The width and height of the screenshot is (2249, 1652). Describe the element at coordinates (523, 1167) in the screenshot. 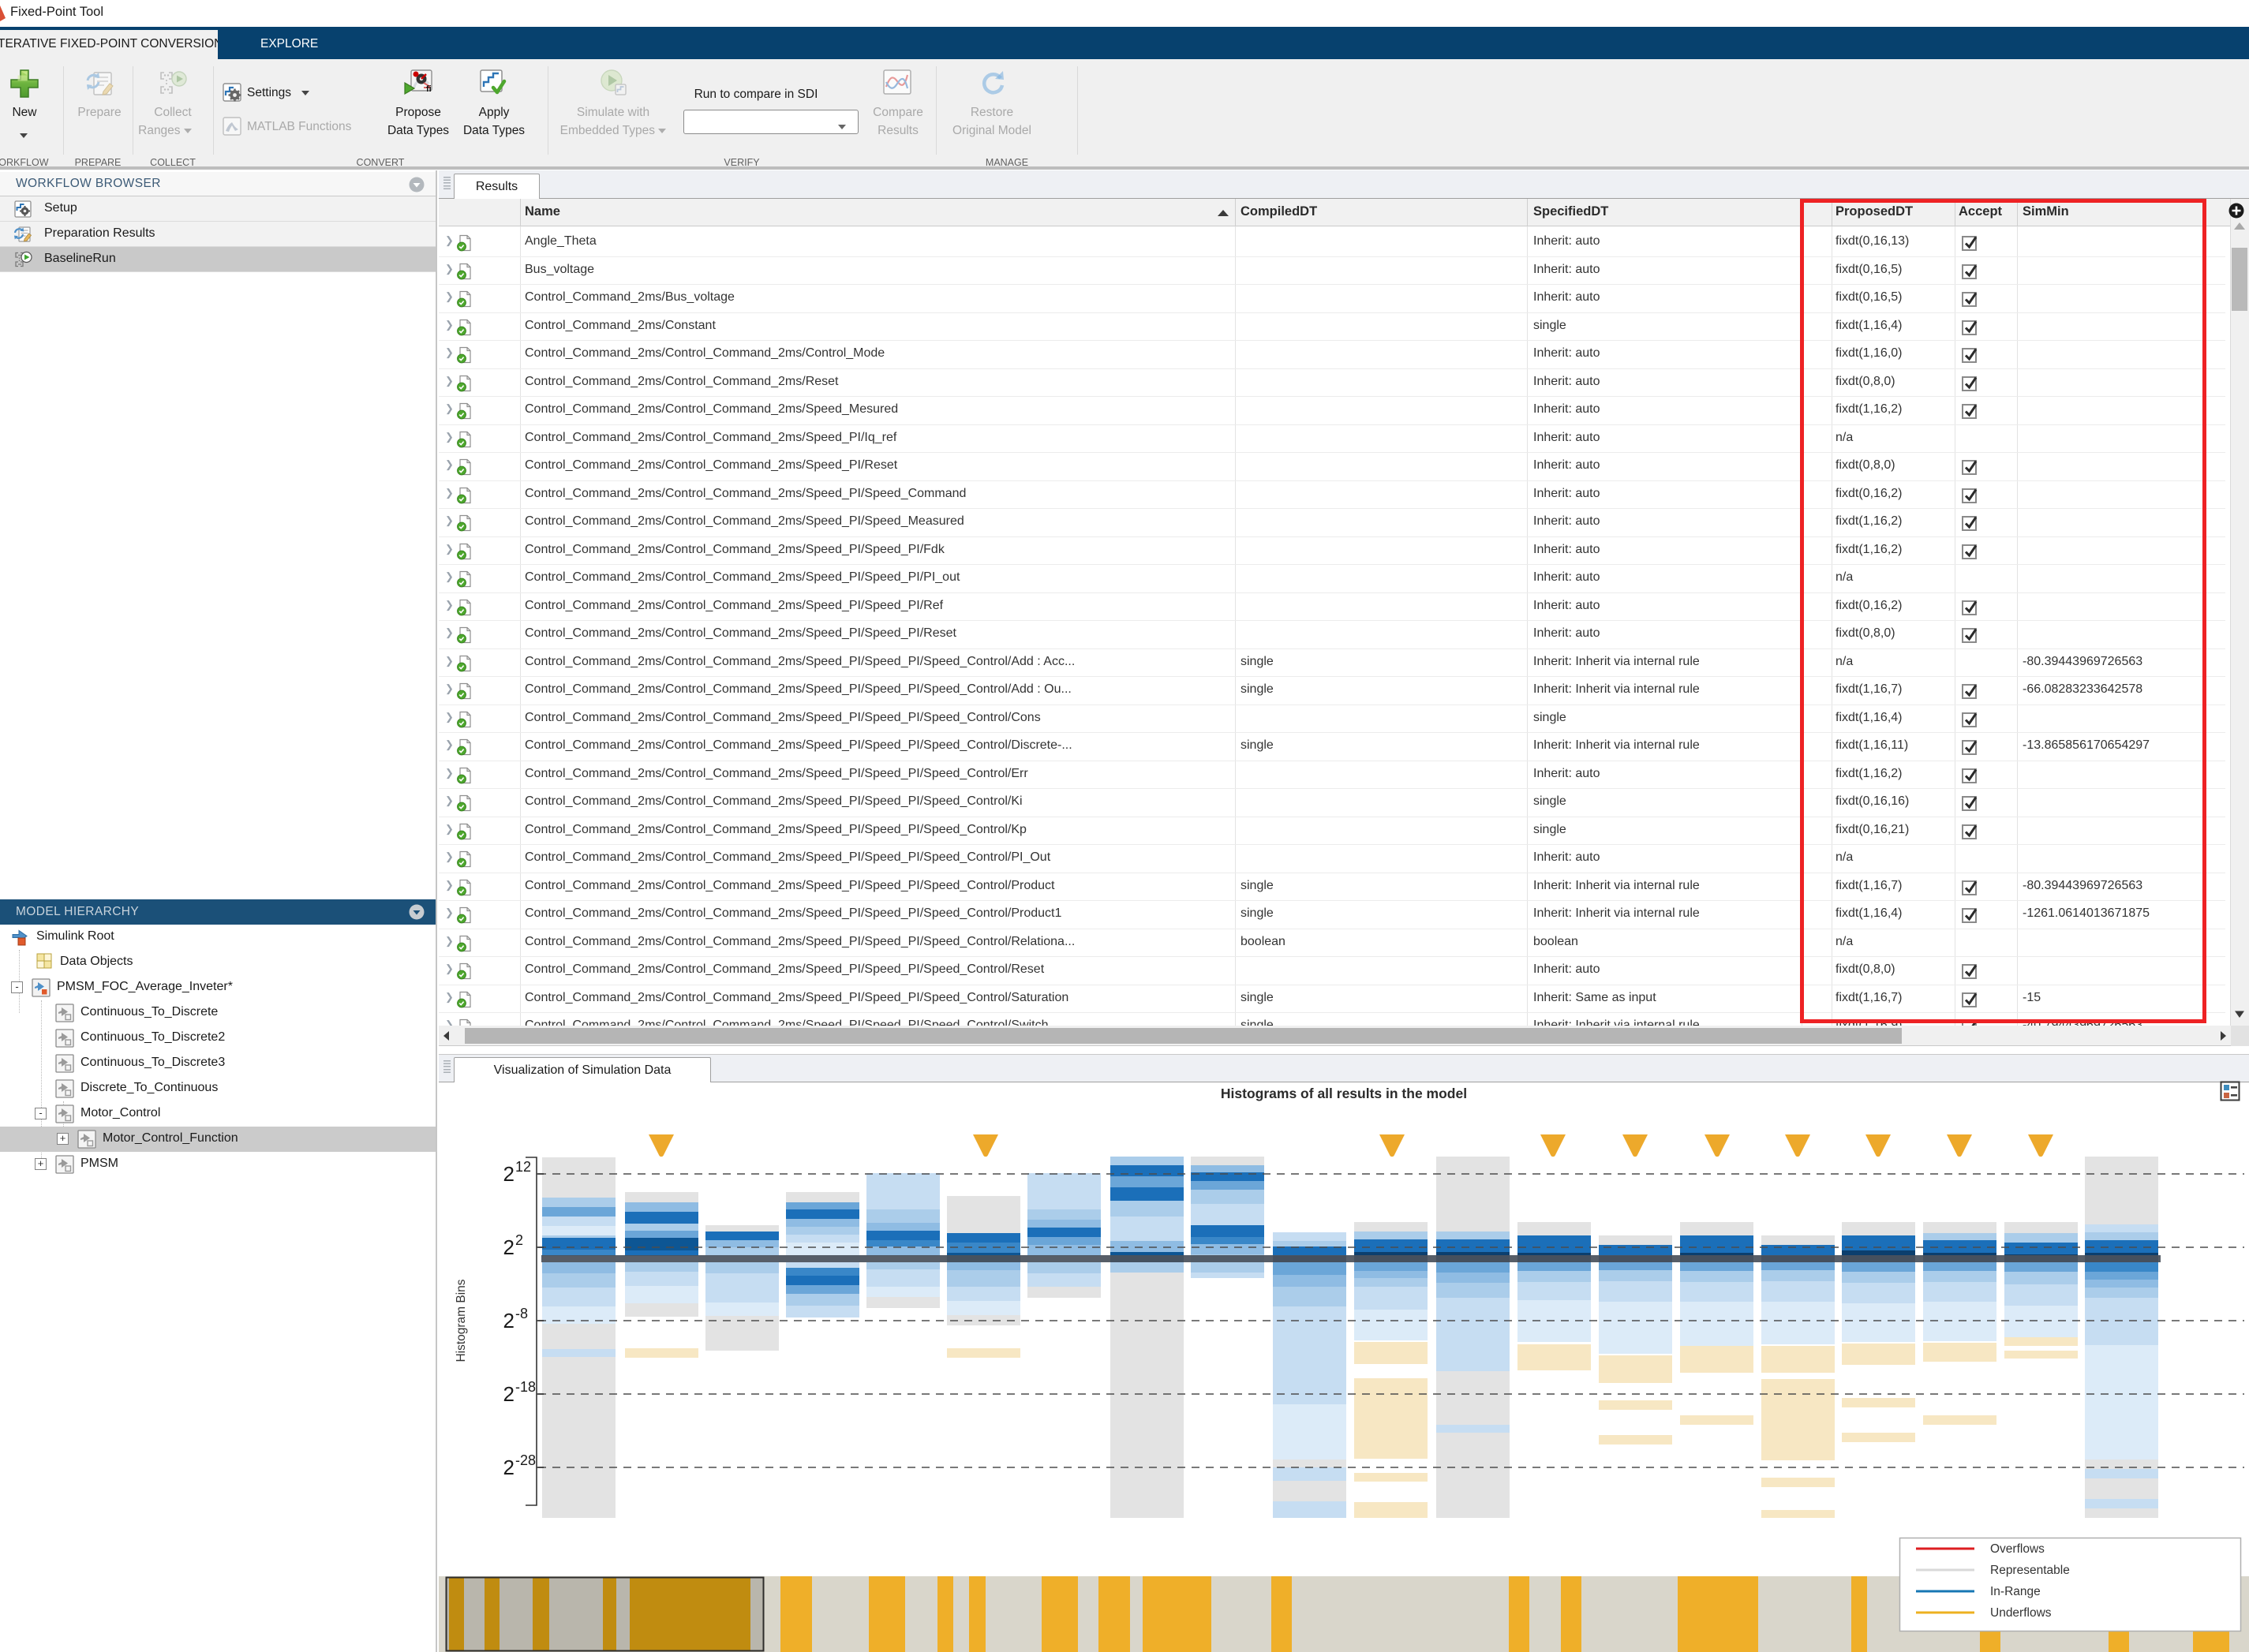

I see `svg-text: 12` at that location.